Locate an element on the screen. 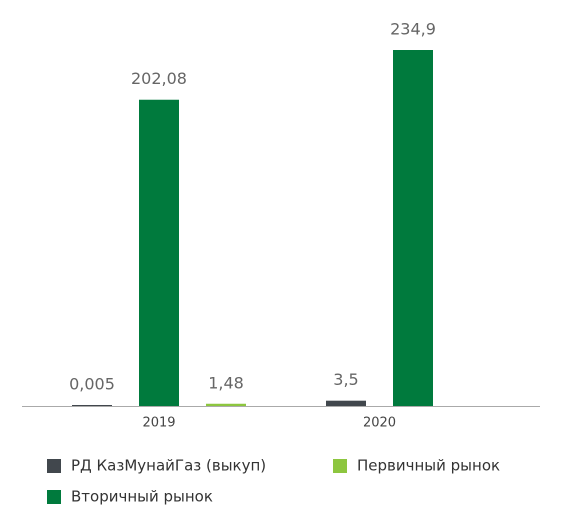 This screenshot has width=563, height=507. value-label: 3,5 is located at coordinates (345, 379).